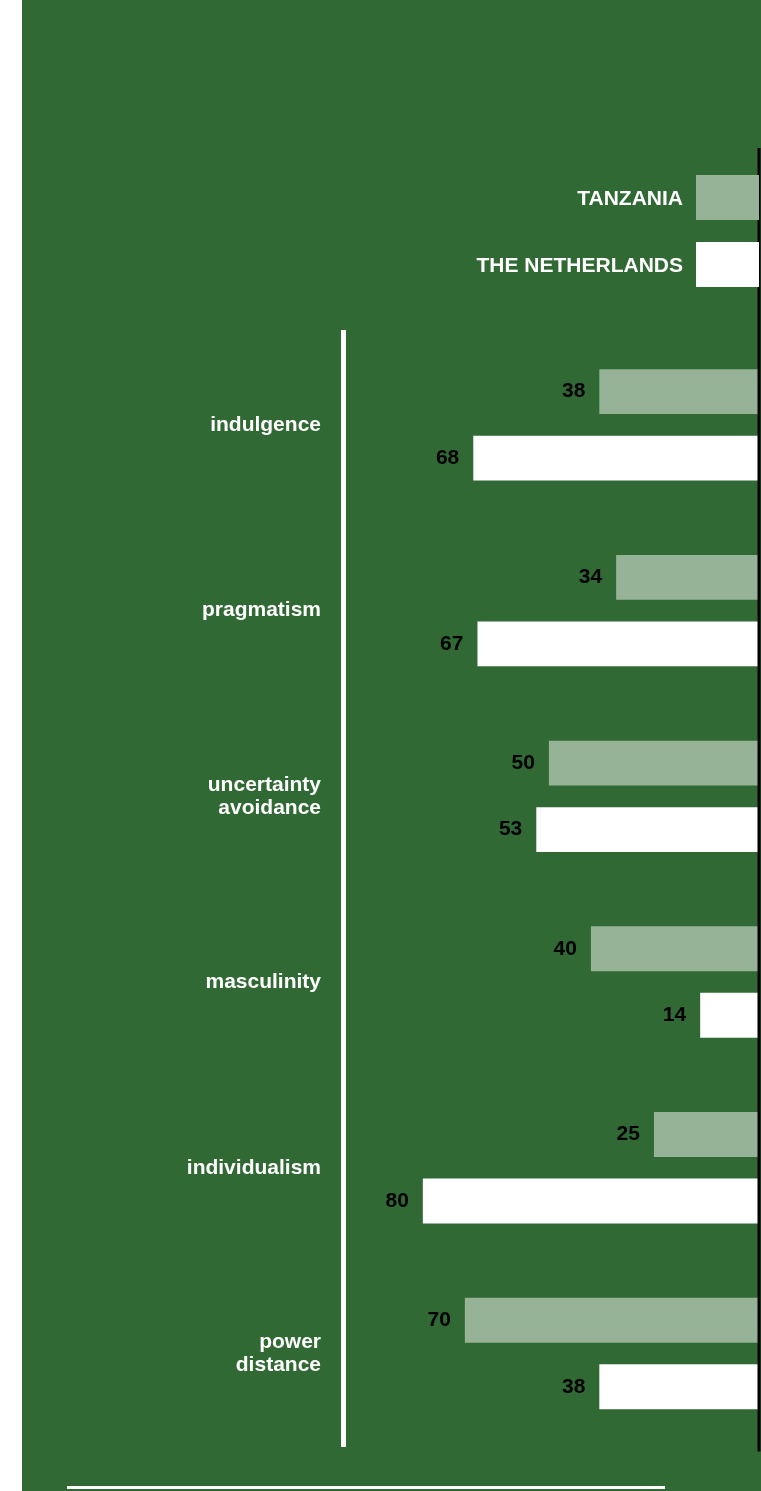 The height and width of the screenshot is (1491, 761). What do you see at coordinates (579, 264) in the screenshot?
I see `legend-label: THE NETHERLANDS` at bounding box center [579, 264].